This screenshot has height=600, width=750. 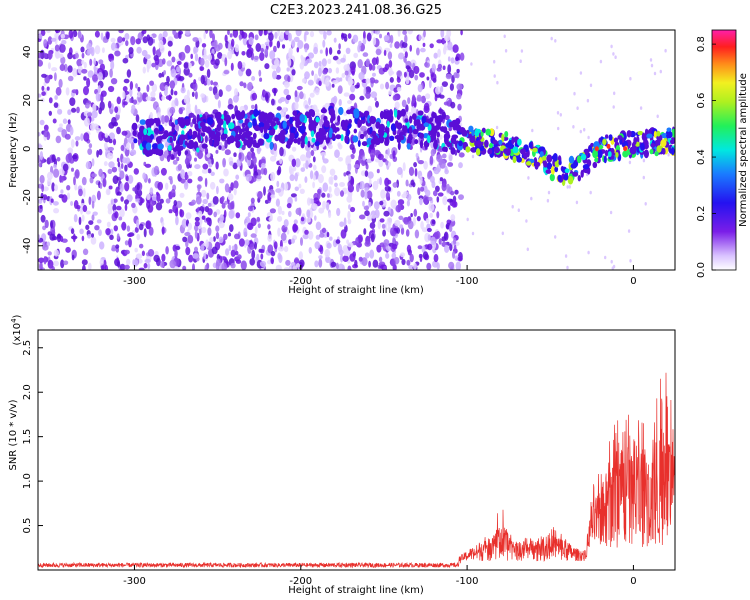 I want to click on colorbar-tick-label: 0.8, so click(x=701, y=44).